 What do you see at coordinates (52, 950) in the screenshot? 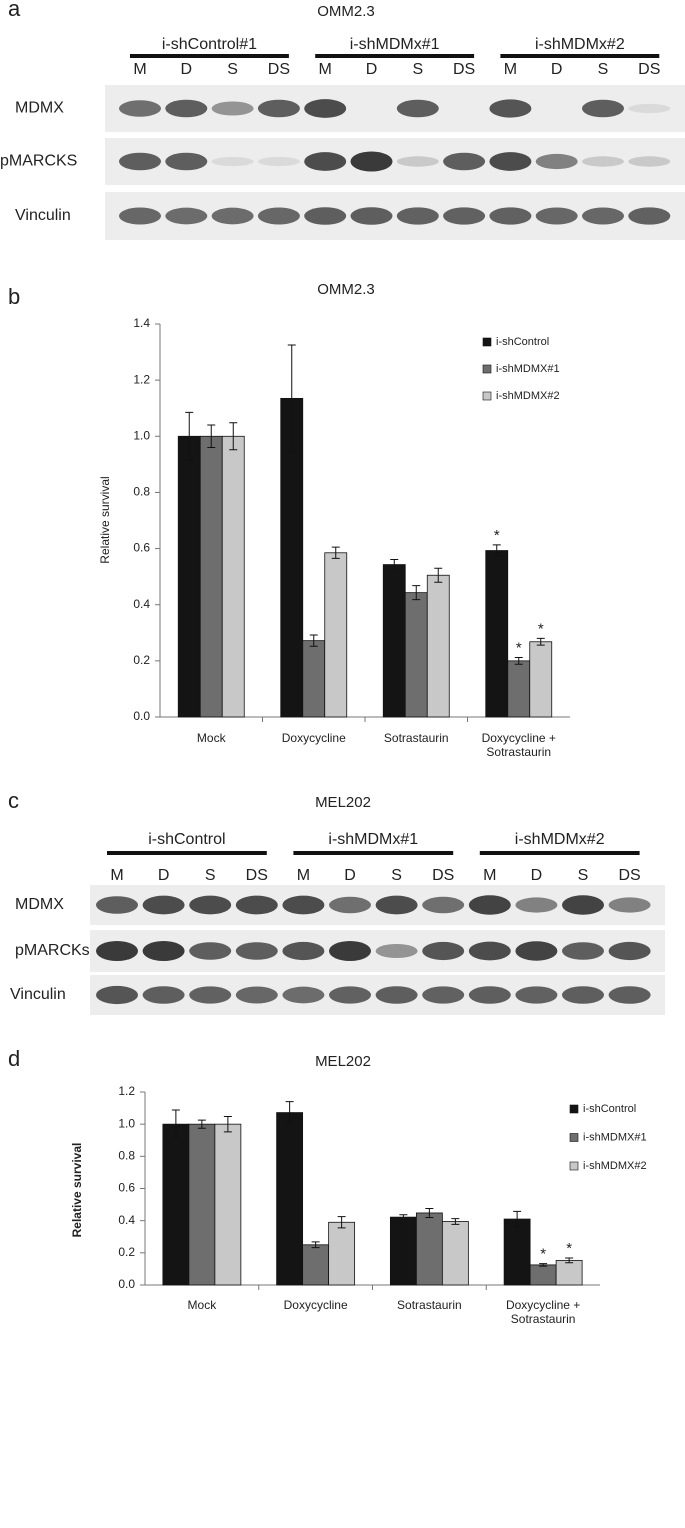
I see `row-label: pMARCKs` at bounding box center [52, 950].